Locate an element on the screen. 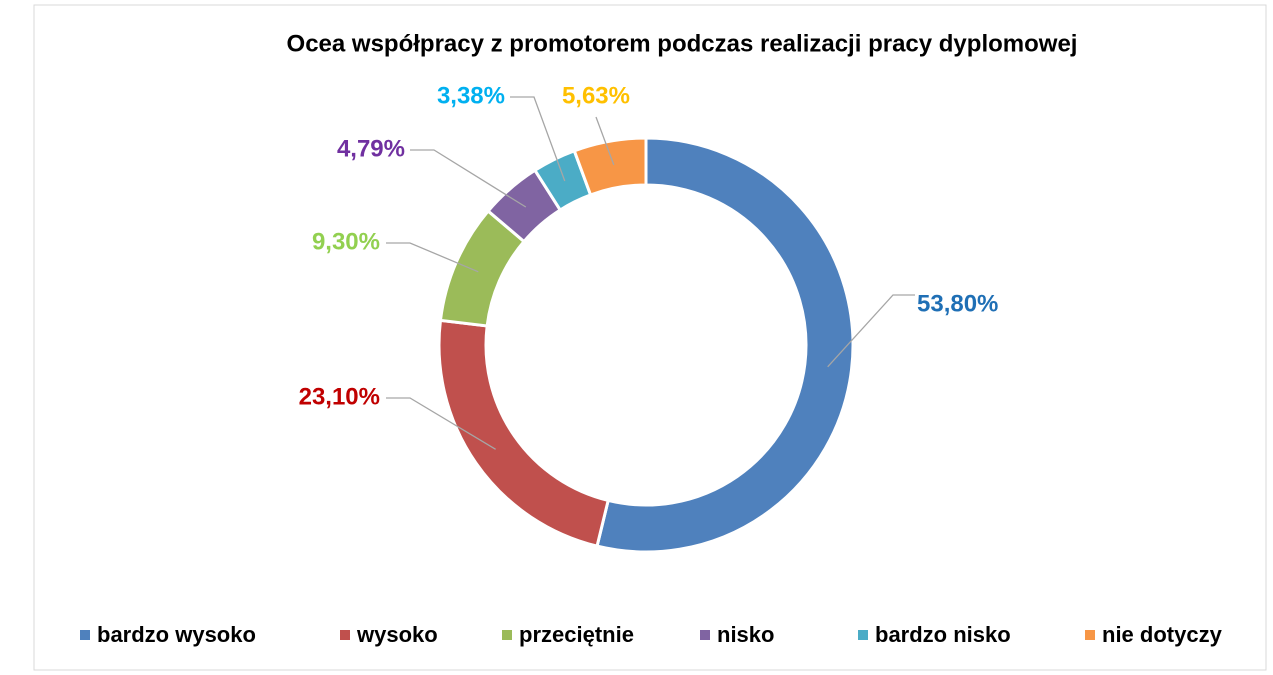  data-label: 53,80% is located at coordinates (957, 303).